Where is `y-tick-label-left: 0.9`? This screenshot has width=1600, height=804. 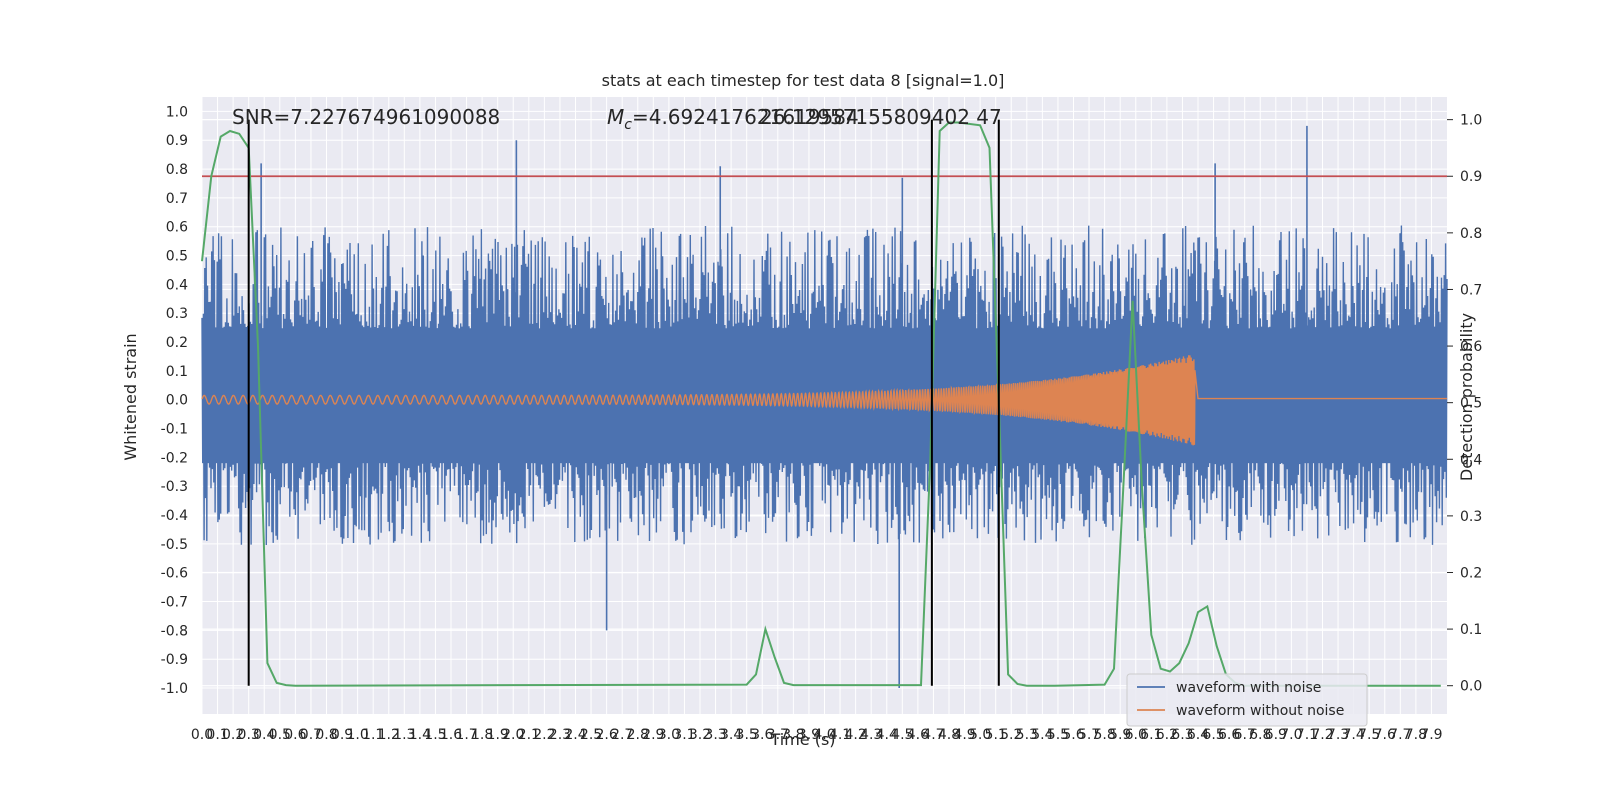
y-tick-label-left: 0.9 is located at coordinates (177, 141).